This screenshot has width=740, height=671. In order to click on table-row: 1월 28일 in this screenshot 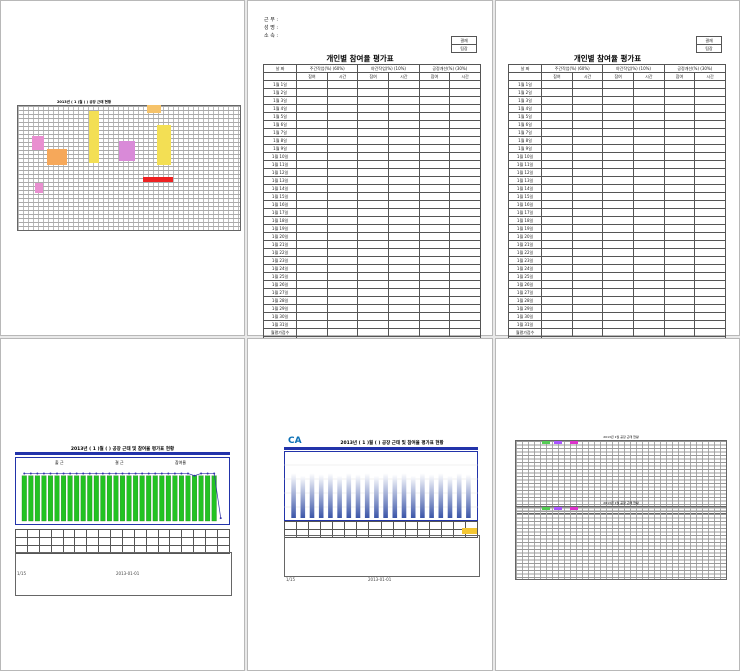, I will do `click(371, 300)`.